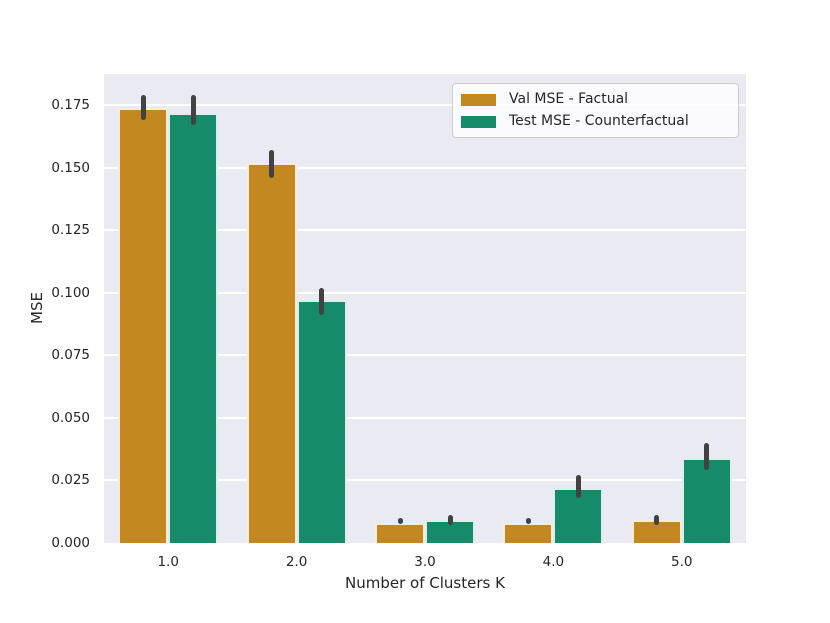 The height and width of the screenshot is (623, 830). Describe the element at coordinates (706, 500) in the screenshot. I see `bar-test-k5.0` at that location.